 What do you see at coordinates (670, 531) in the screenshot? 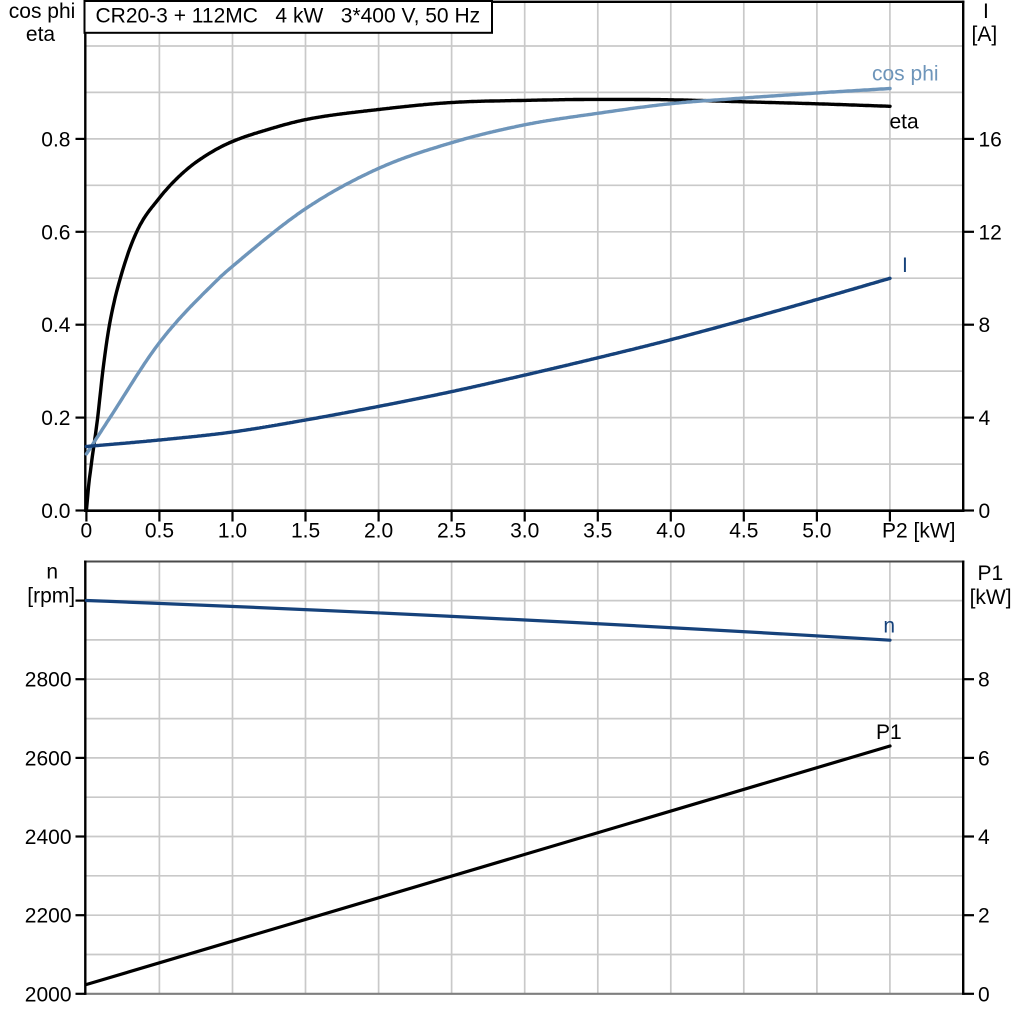
I see `svg-text: 4.0` at bounding box center [670, 531].